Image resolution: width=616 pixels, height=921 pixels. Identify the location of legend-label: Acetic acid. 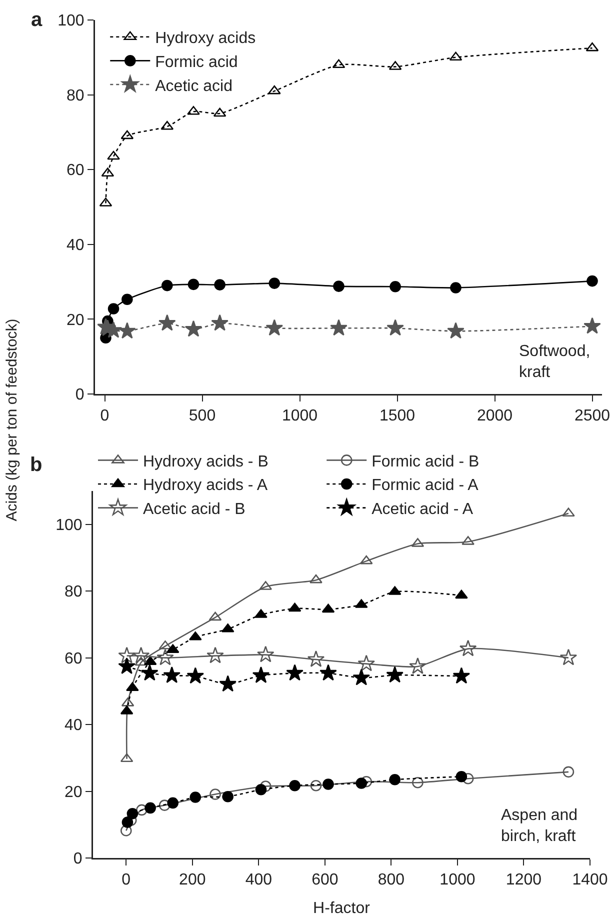
(194, 86).